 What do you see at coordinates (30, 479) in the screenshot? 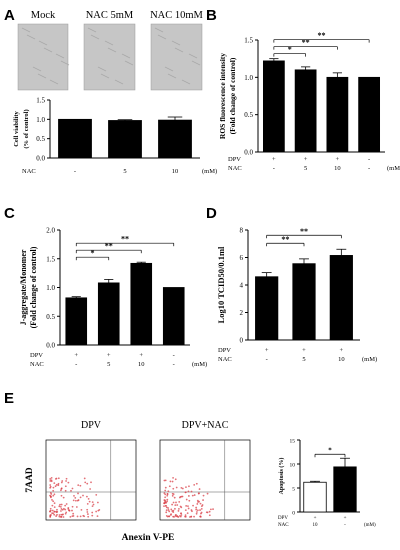
I see `flow-y-axis-label: 7AAD` at bounding box center [30, 479].